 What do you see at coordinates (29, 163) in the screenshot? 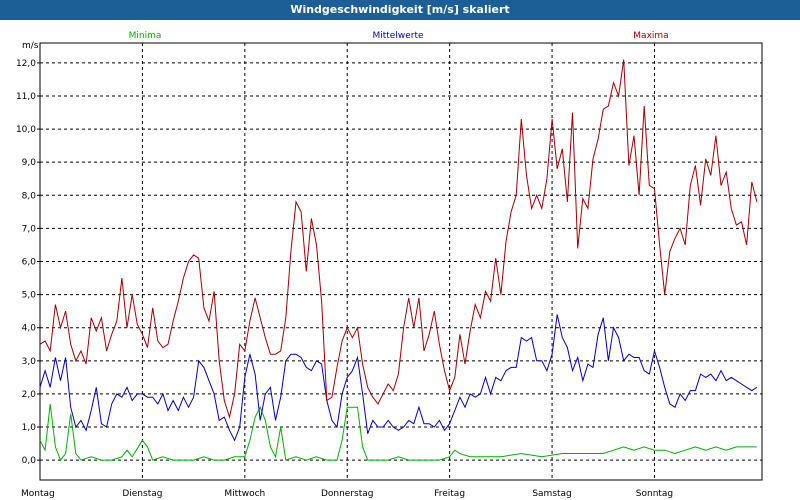
I see `y-tick-label: 9,0` at bounding box center [29, 163].